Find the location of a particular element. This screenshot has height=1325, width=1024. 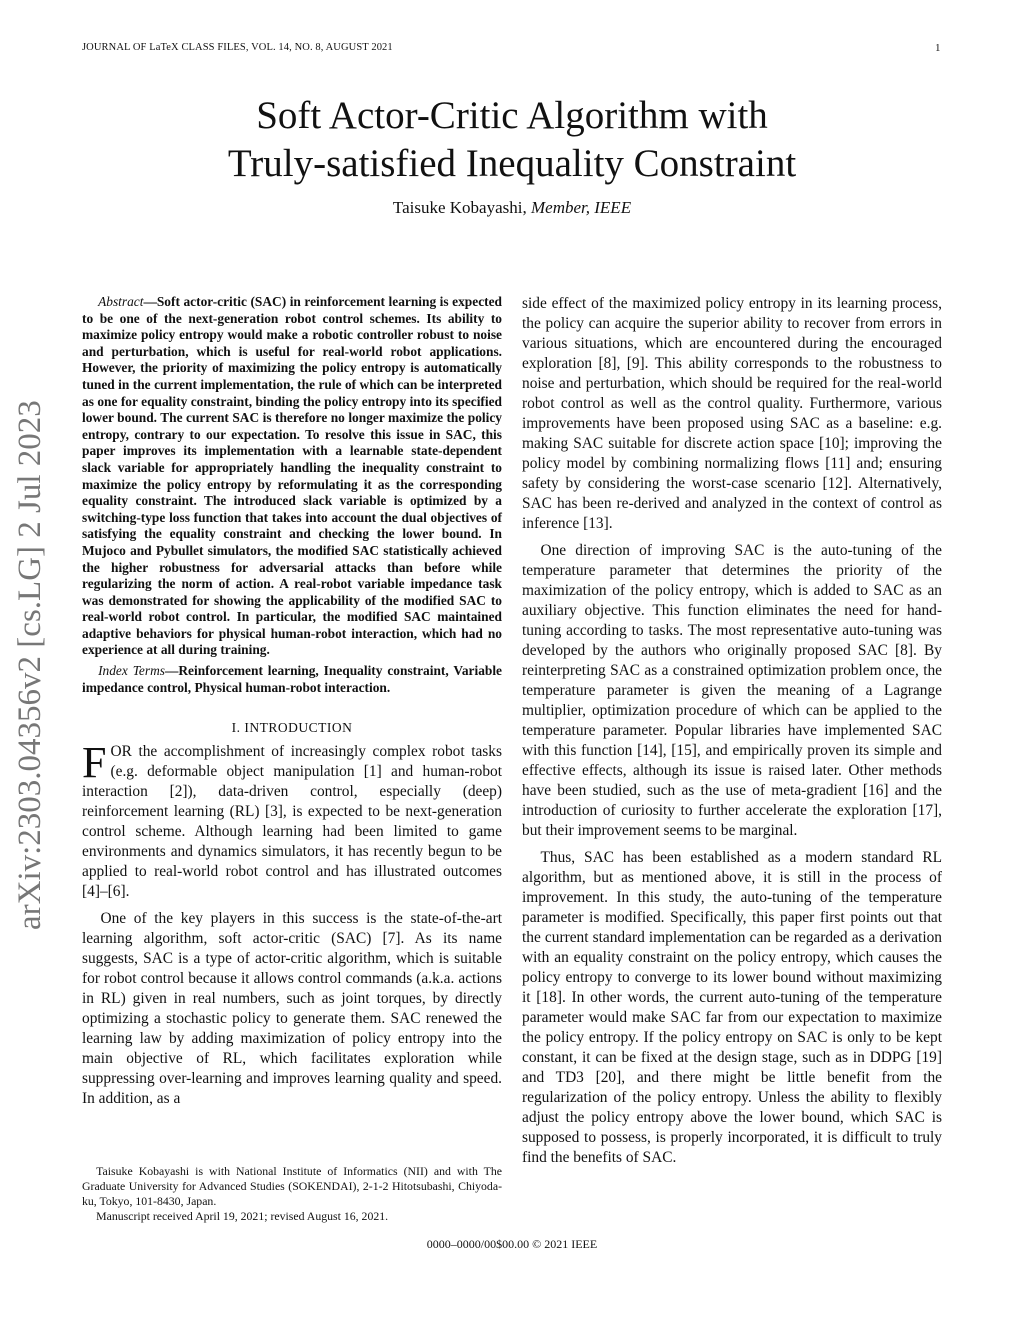

author-line: Taisuke Kobayashi, Member, IEEE is located at coordinates (512, 208).